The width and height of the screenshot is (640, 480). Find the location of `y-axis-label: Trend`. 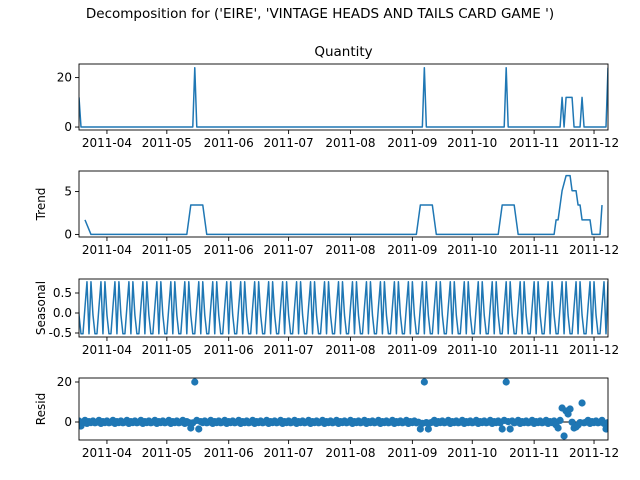

y-axis-label: Trend is located at coordinates (41, 205).